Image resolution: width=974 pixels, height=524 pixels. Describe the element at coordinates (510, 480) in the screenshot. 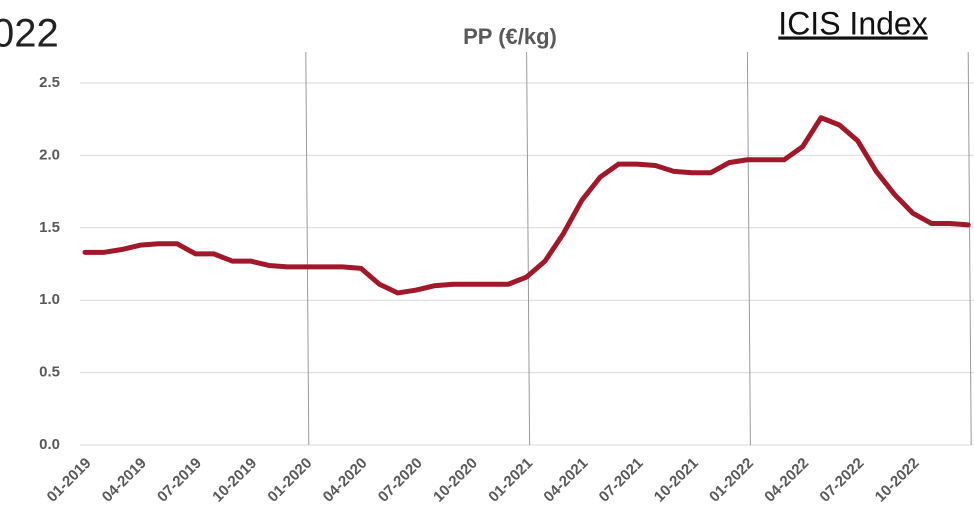

I see `x-tick-label: 01-2021` at that location.